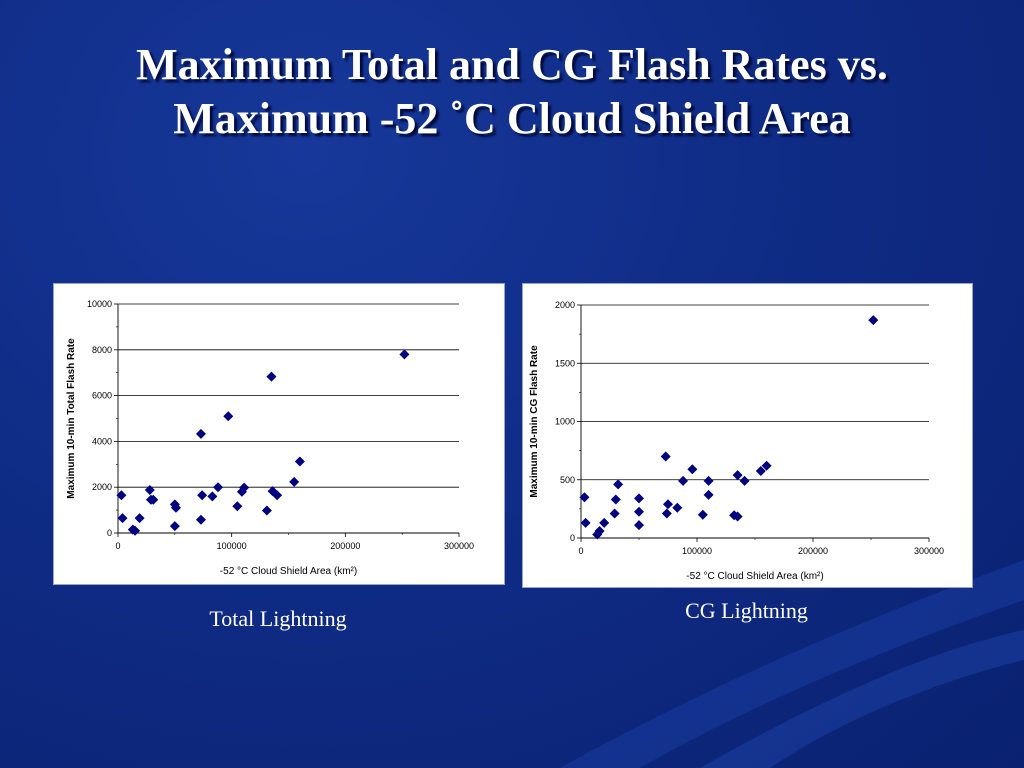  What do you see at coordinates (512, 118) in the screenshot?
I see `title-line-2: Maximum -52 ˚C Cloud Shield Area` at bounding box center [512, 118].